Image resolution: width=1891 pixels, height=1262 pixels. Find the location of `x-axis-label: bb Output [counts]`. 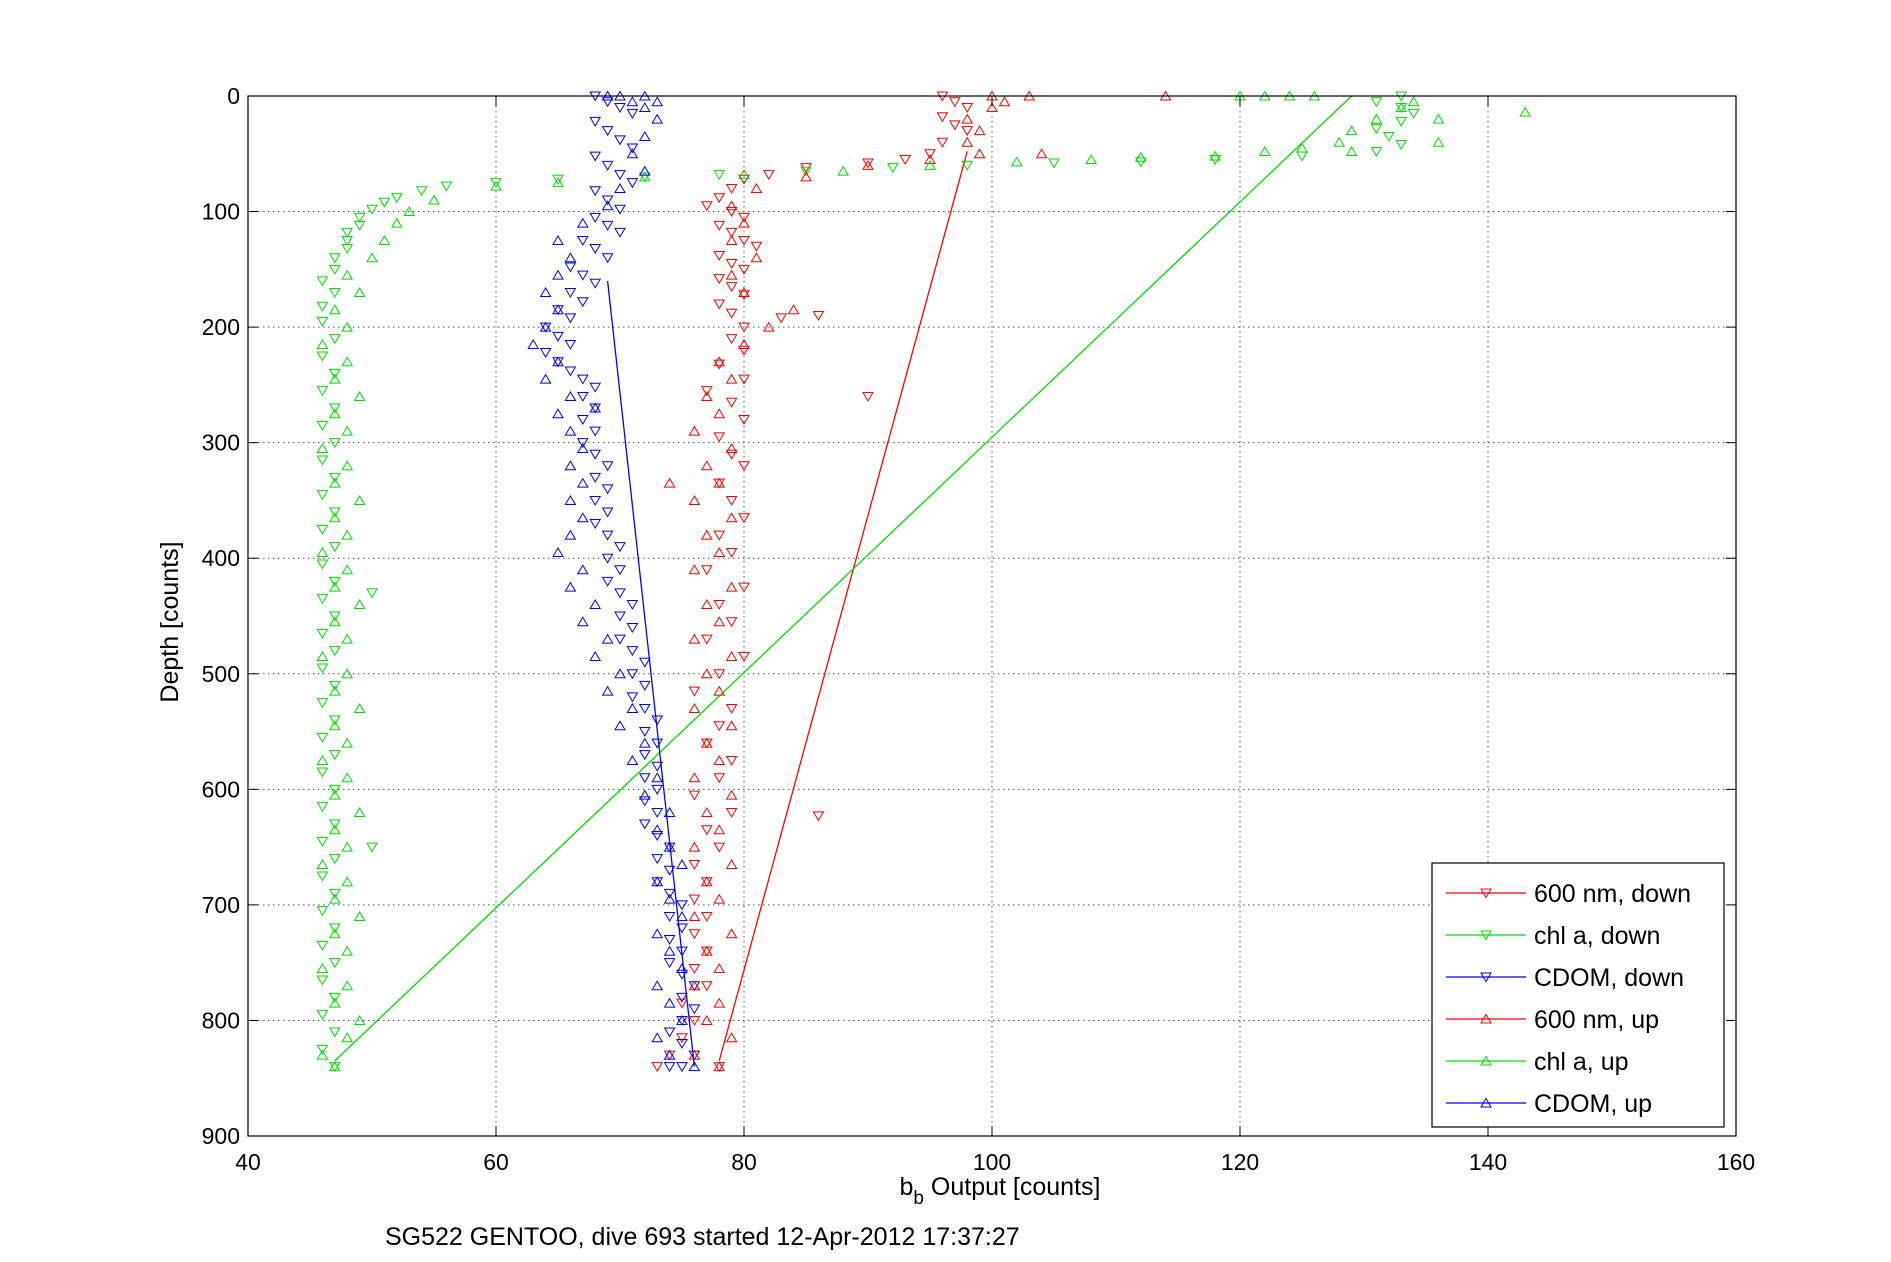

x-axis-label: bb Output [counts] is located at coordinates (1000, 1191).